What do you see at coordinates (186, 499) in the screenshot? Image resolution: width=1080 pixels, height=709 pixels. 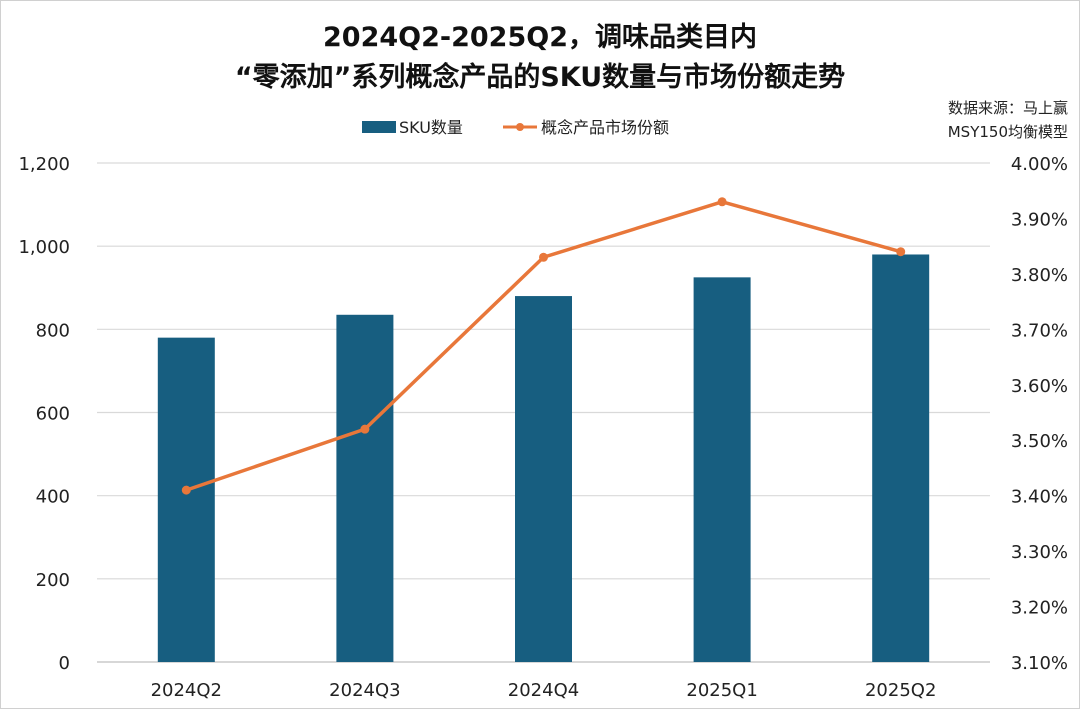 I see `bar-2024Q2` at bounding box center [186, 499].